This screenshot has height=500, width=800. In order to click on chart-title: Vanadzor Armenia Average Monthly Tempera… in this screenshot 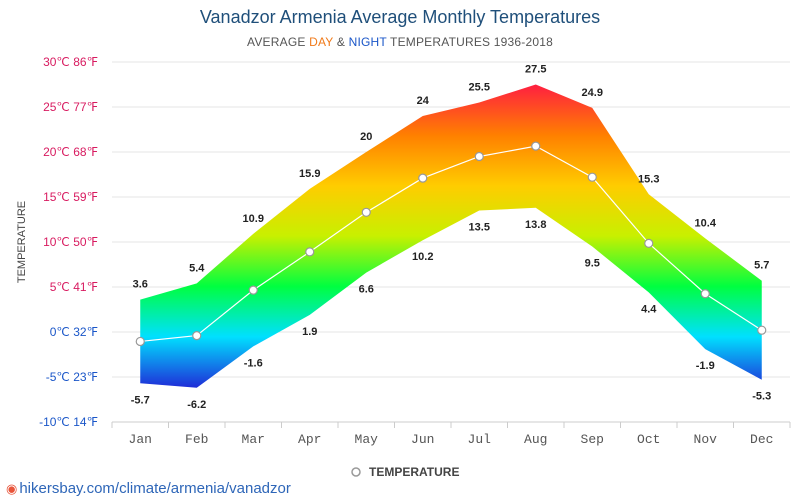, I will do `click(400, 17)`.